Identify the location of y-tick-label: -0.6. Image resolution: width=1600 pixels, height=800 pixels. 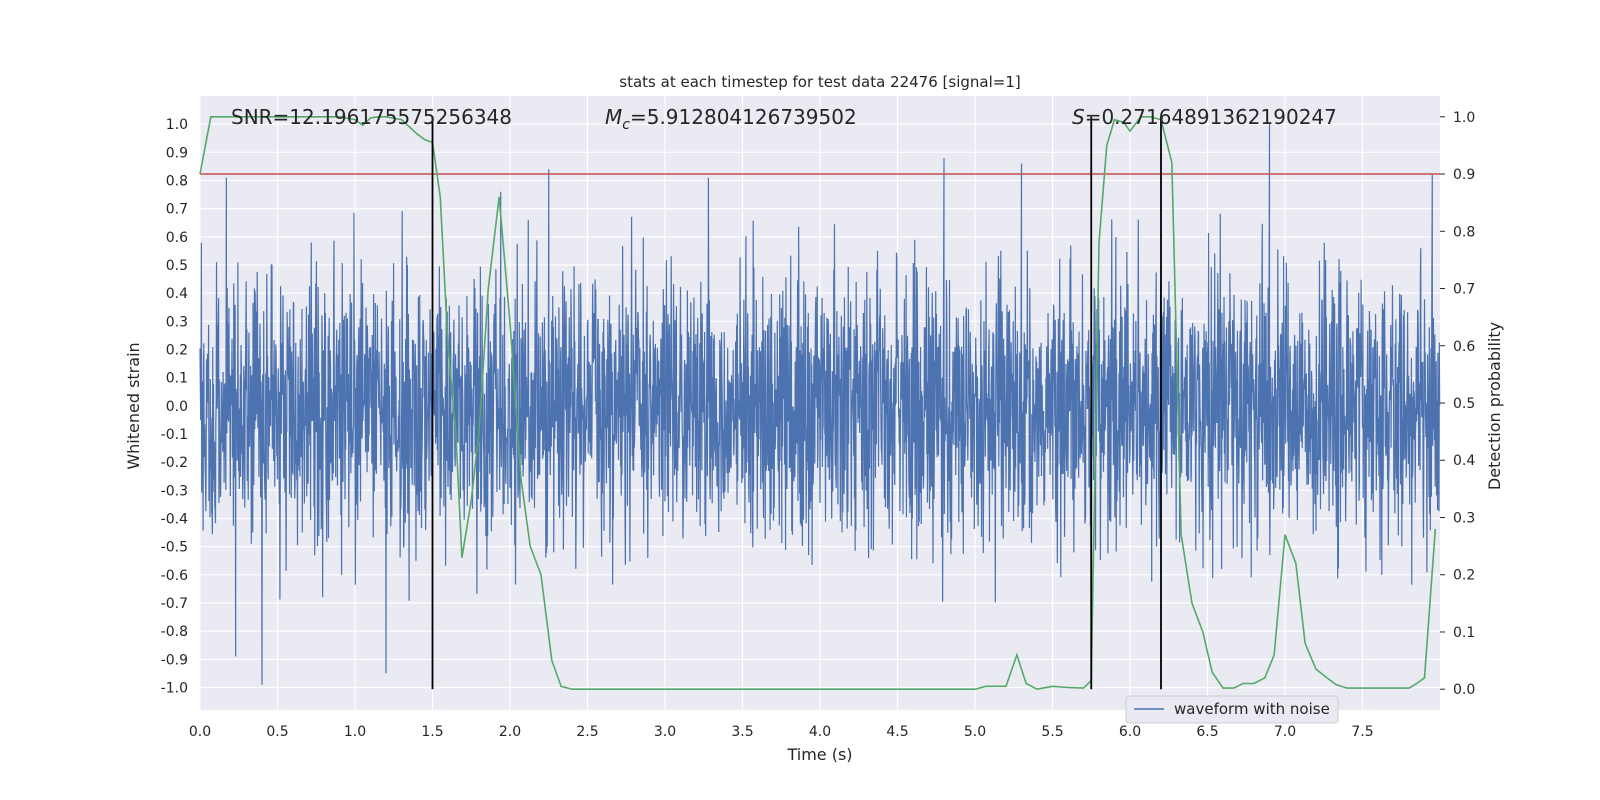
(174, 576).